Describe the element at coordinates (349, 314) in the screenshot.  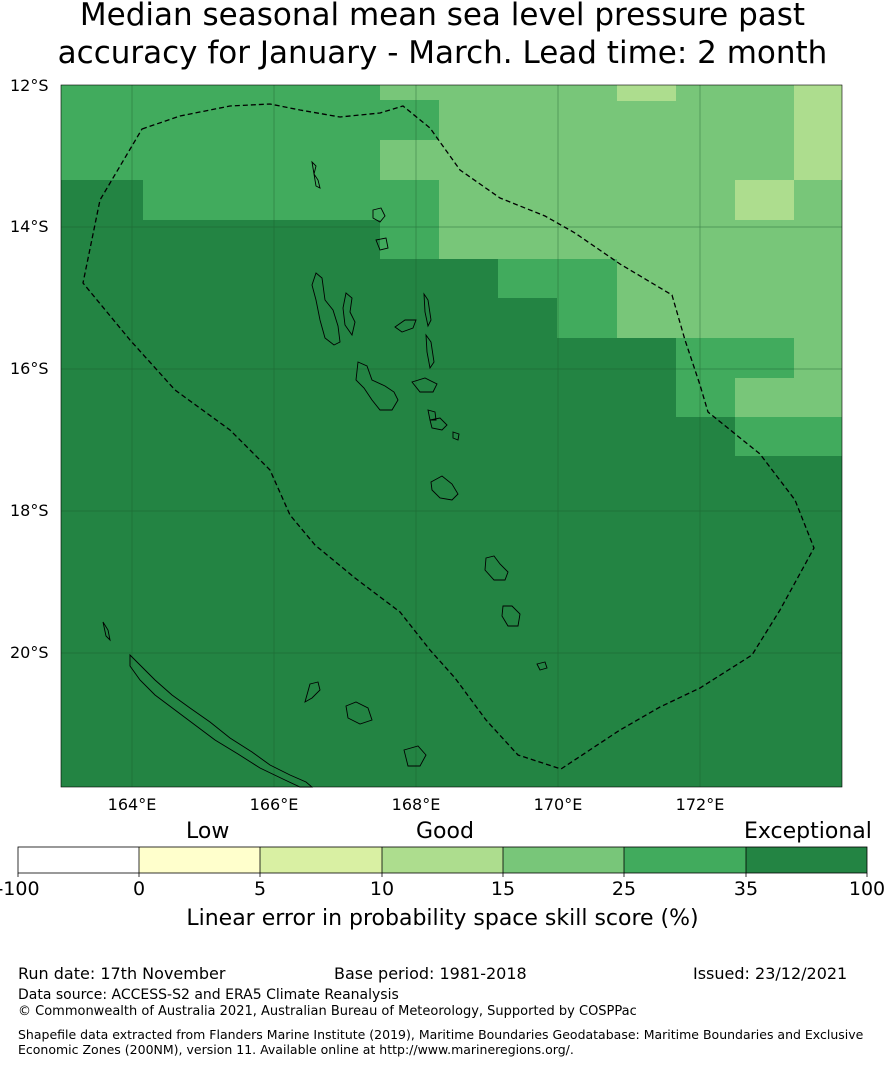
I see `island-malo` at that location.